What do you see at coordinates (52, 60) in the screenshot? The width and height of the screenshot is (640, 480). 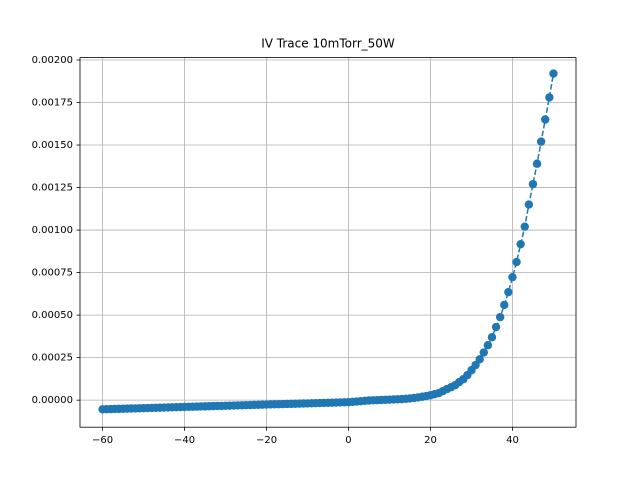 I see `y-tick-label: 0.00200` at bounding box center [52, 60].